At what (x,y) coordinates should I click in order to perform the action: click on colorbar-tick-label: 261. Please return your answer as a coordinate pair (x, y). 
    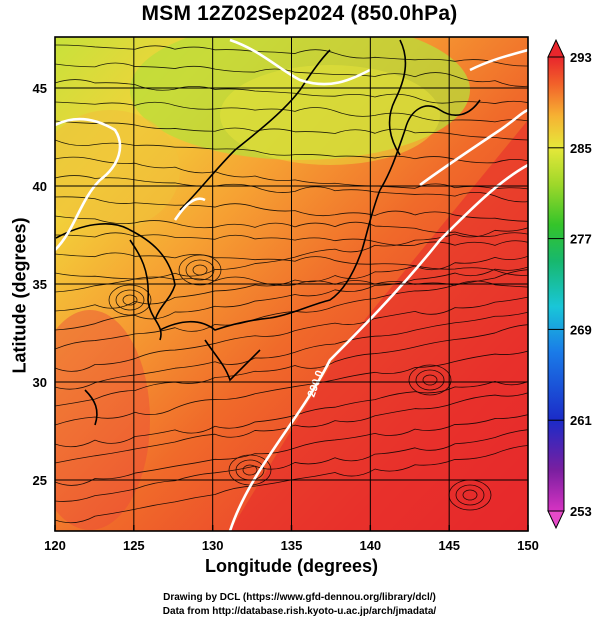
    Looking at the image, I should click on (581, 420).